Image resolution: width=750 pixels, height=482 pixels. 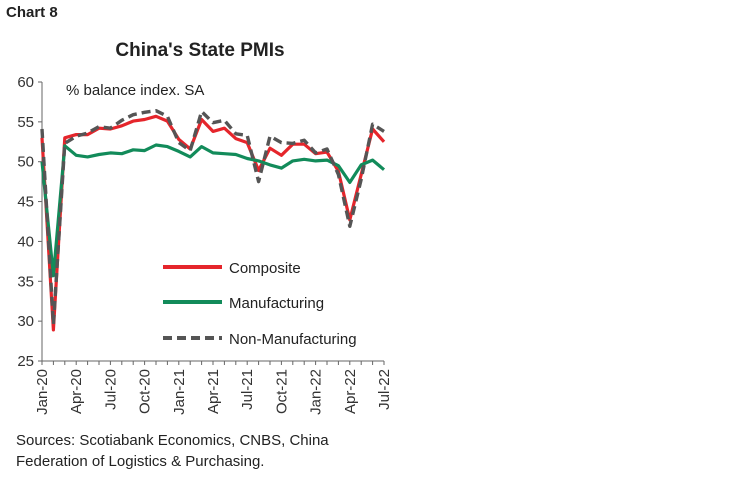 I want to click on x-tick-label: Apr-21, so click(x=213, y=391).